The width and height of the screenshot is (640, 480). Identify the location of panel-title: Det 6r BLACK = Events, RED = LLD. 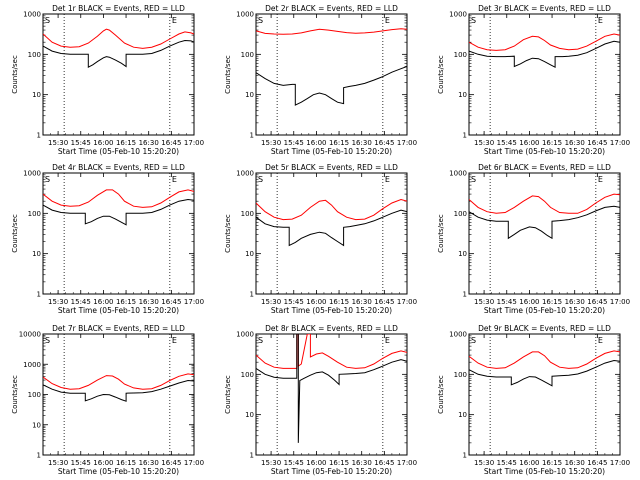
(544, 167).